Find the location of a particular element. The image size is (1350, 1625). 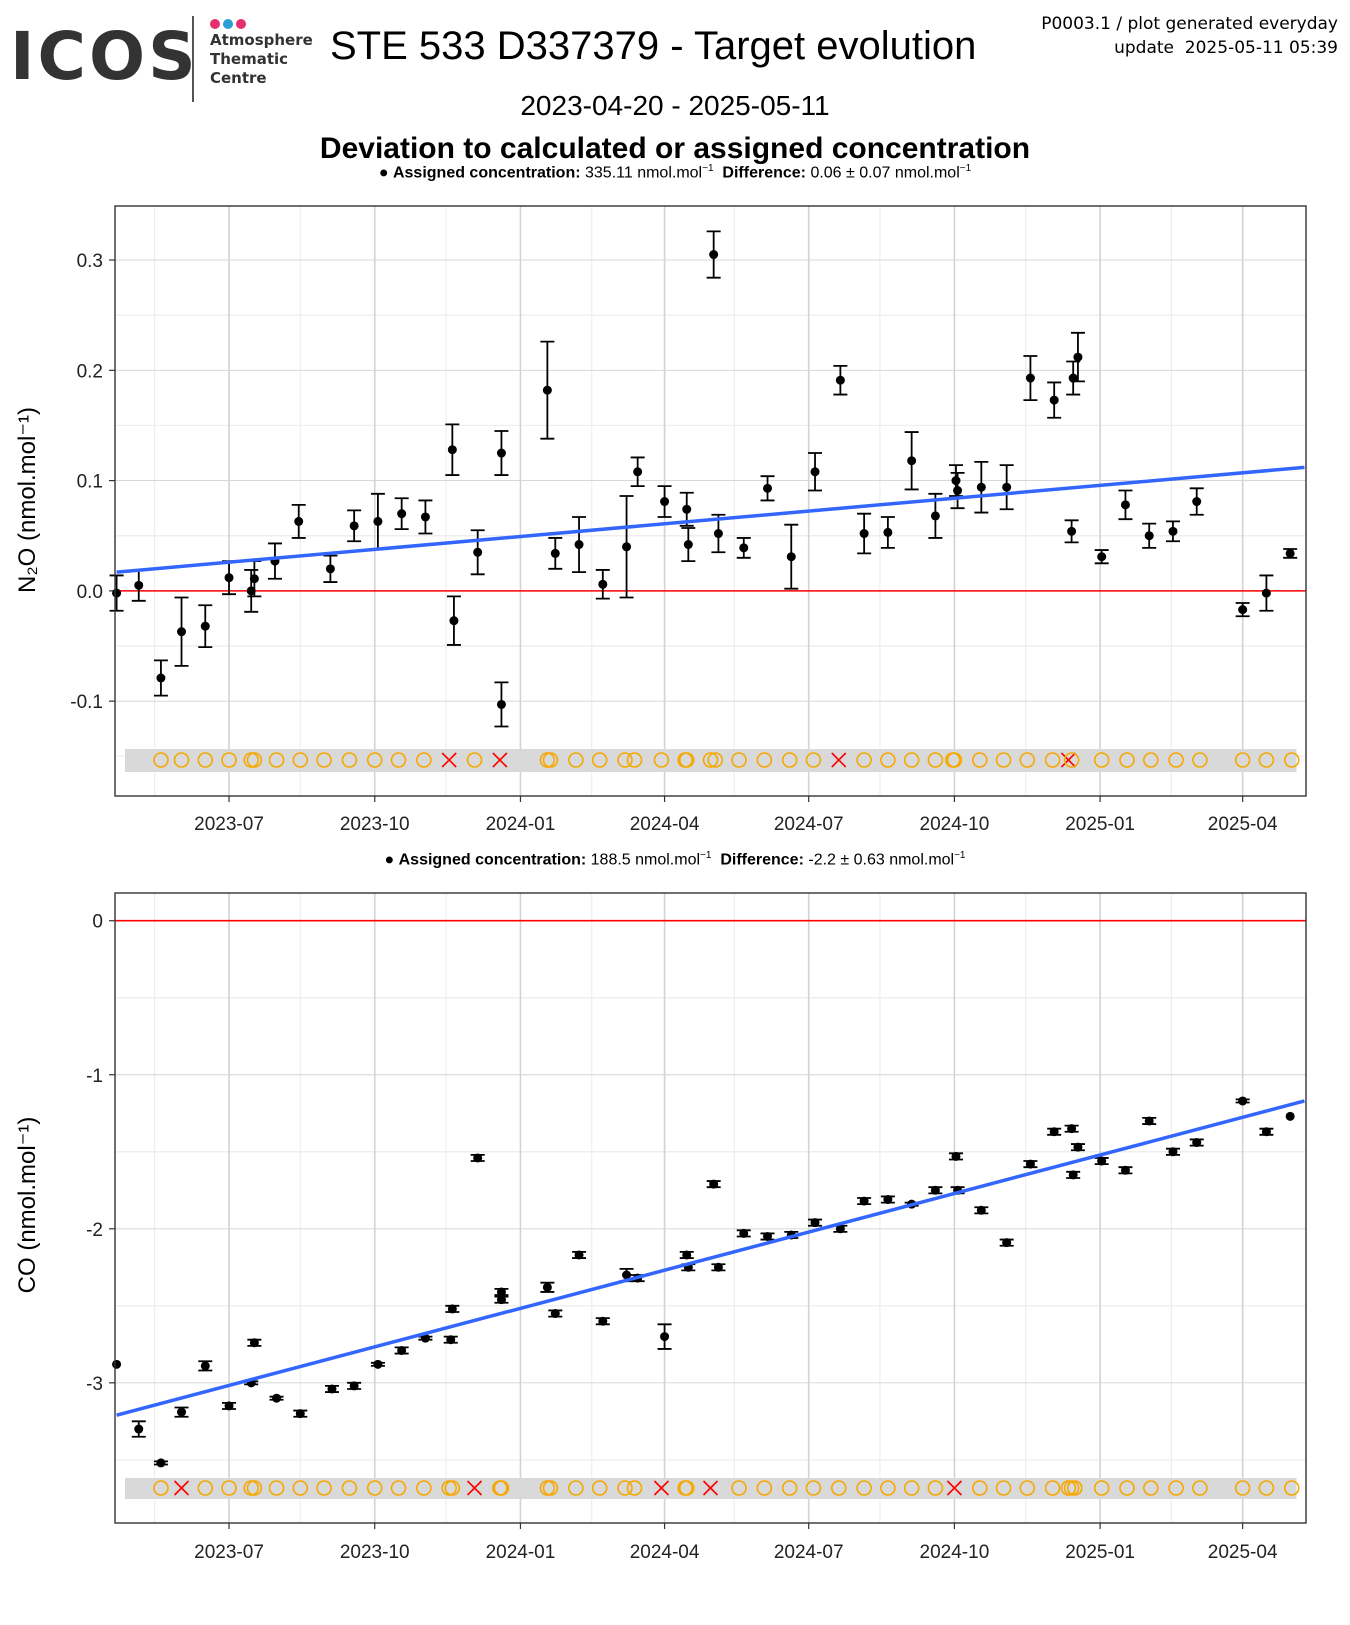

logo-dots-icon is located at coordinates (229, 25).